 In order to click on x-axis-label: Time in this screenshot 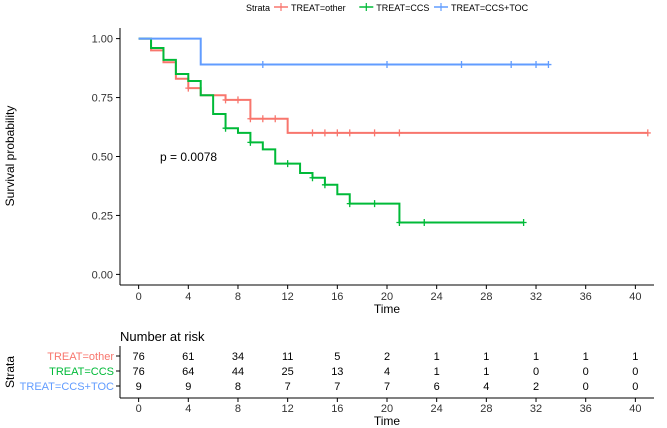, I will do `click(387, 309)`.